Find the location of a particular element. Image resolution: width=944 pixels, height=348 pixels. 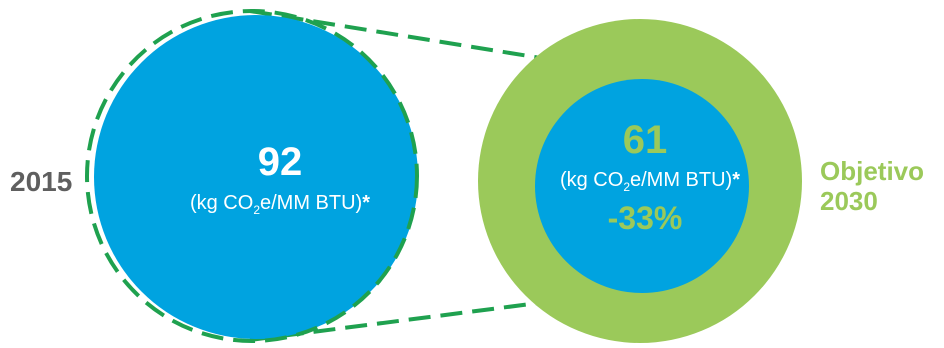

baseline-value: 92 is located at coordinates (280, 162).